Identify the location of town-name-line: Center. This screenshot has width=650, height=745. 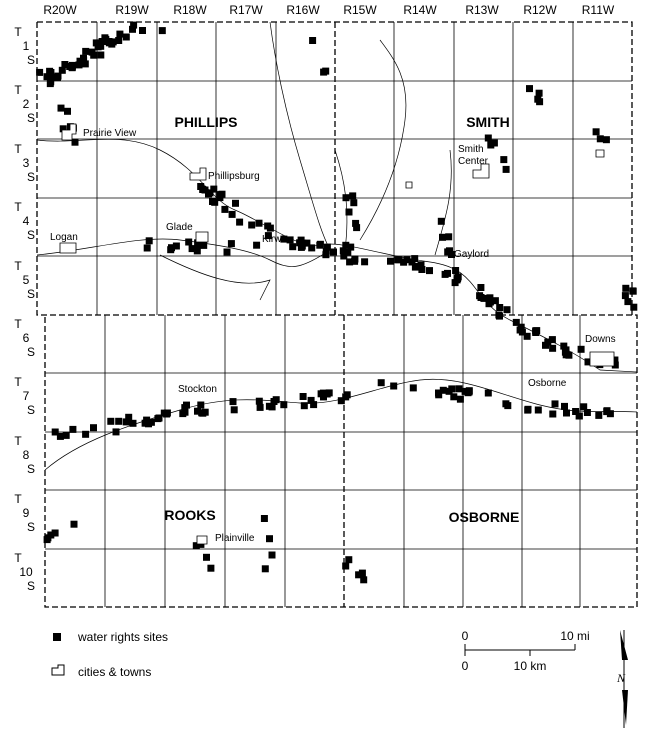
(473, 161).